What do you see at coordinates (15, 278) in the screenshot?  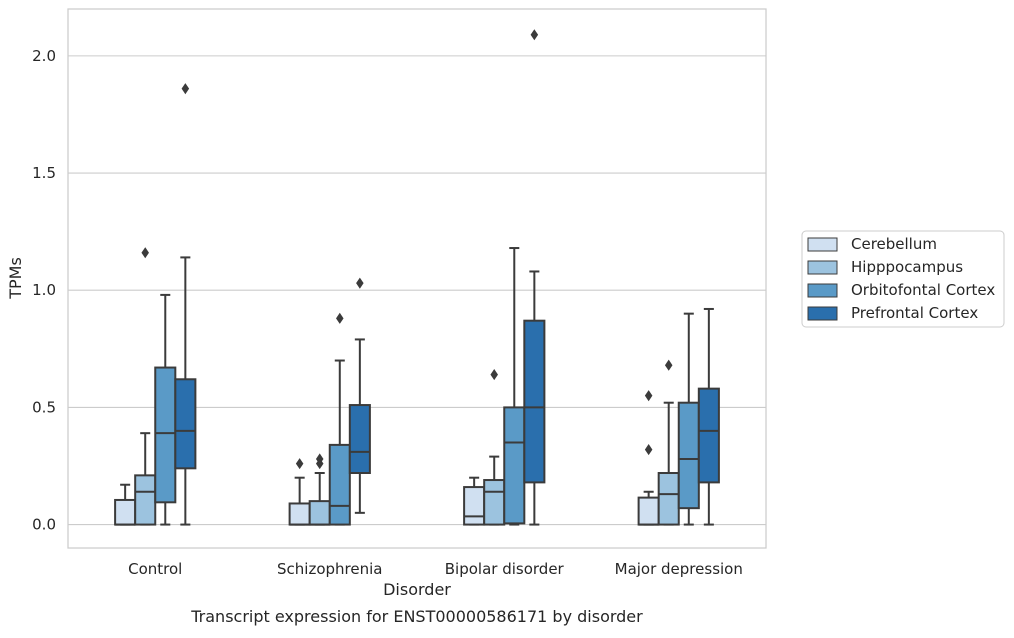 I see `y-axis-label: TPMs` at bounding box center [15, 278].